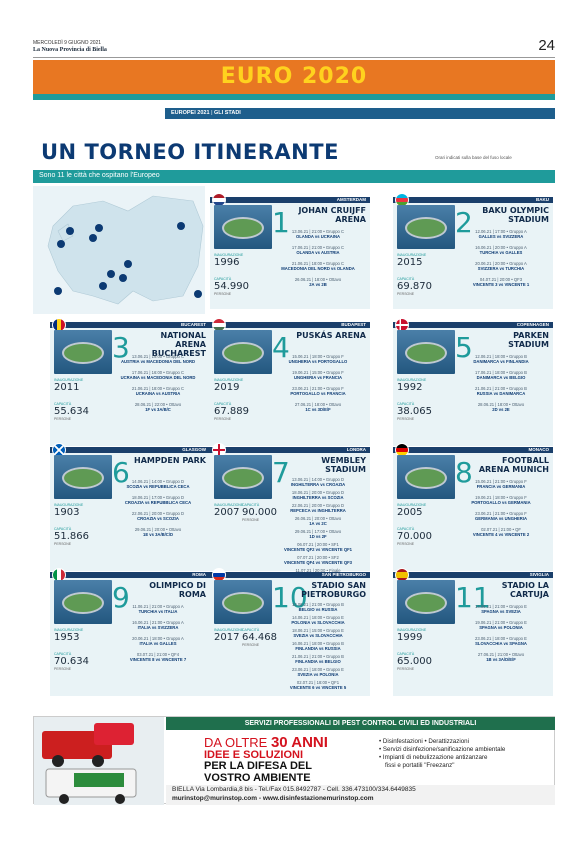 The height and width of the screenshot is (842, 580). Describe the element at coordinates (318, 479) in the screenshot. I see `match-info: 13.06.21 | 14:00 • Gruppo D` at that location.